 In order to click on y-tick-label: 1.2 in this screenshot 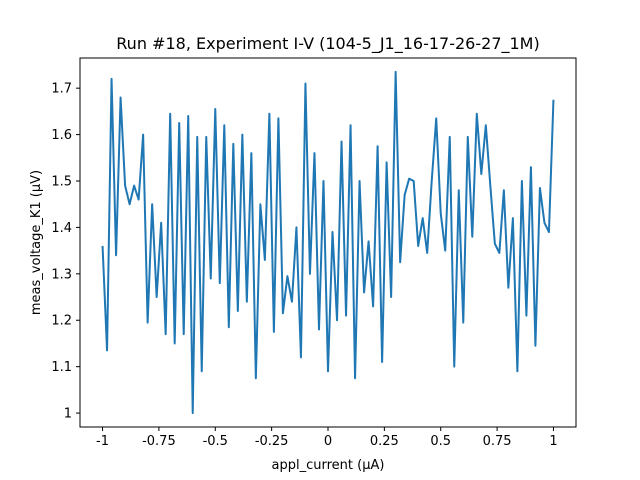, I will do `click(61, 321)`.